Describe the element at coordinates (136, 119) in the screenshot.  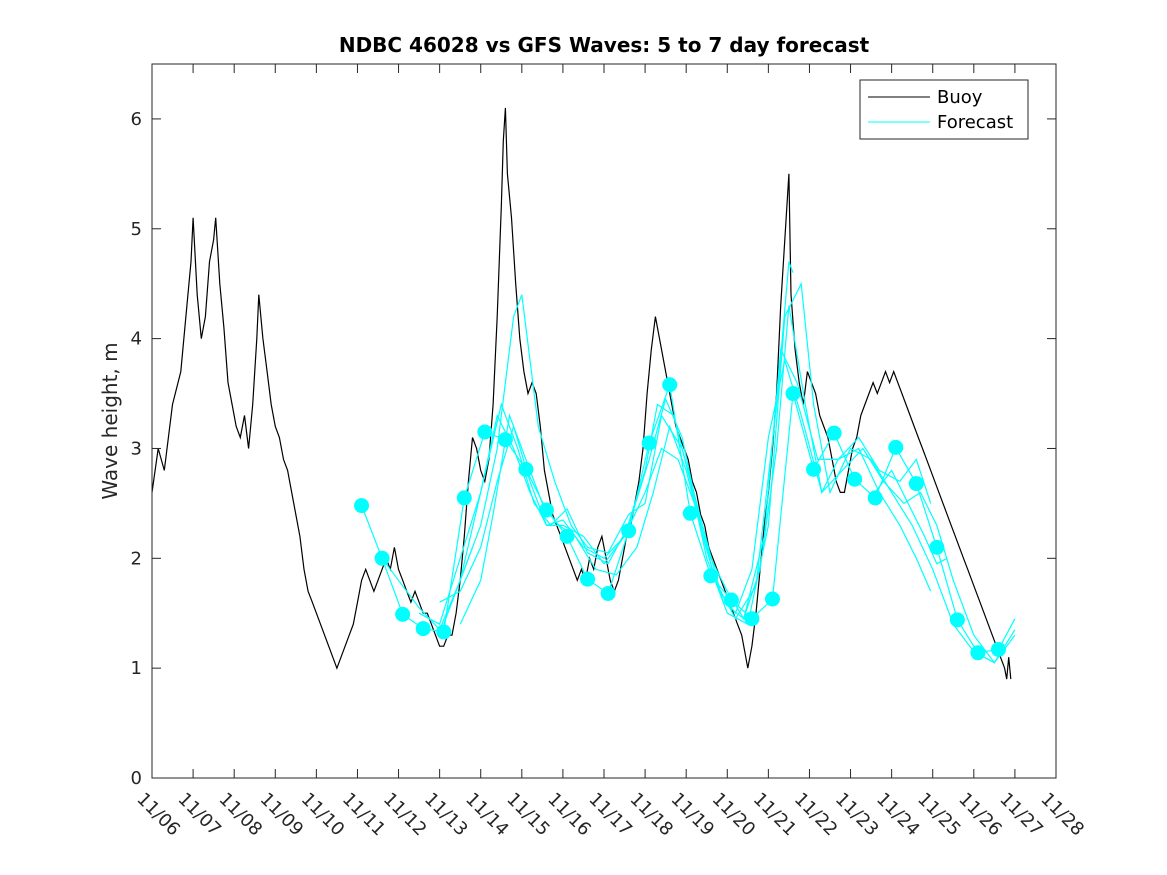
I see `y-tick-label: 6` at that location.